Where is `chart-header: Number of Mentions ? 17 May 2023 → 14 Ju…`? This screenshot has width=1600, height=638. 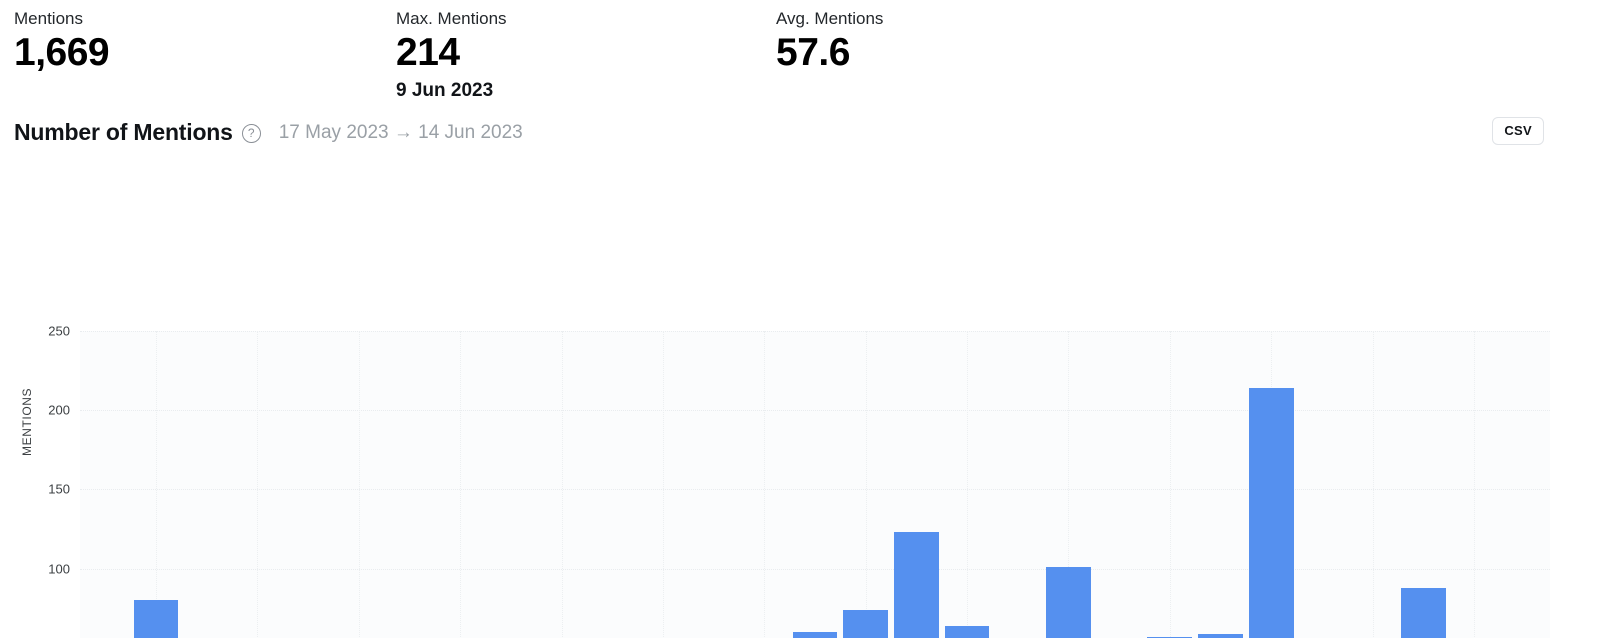 chart-header: Number of Mentions ? 17 May 2023 → 14 Ju… is located at coordinates (800, 132).